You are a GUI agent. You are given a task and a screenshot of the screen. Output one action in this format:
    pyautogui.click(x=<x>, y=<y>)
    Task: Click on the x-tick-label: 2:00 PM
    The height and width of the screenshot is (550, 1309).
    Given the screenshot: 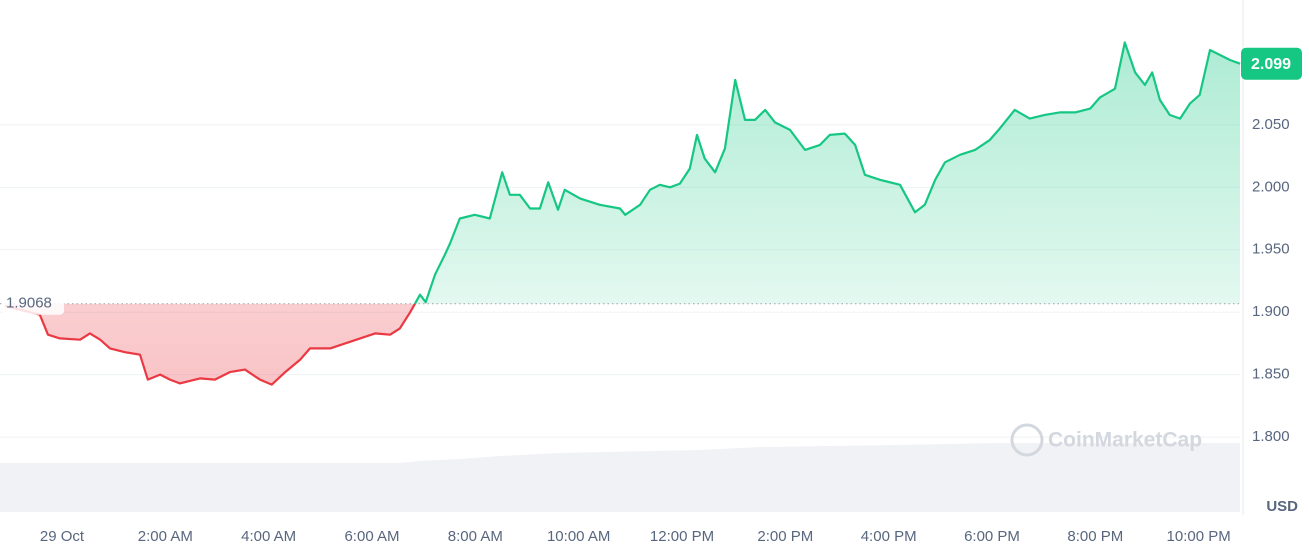 What is the action you would take?
    pyautogui.click(x=785, y=536)
    